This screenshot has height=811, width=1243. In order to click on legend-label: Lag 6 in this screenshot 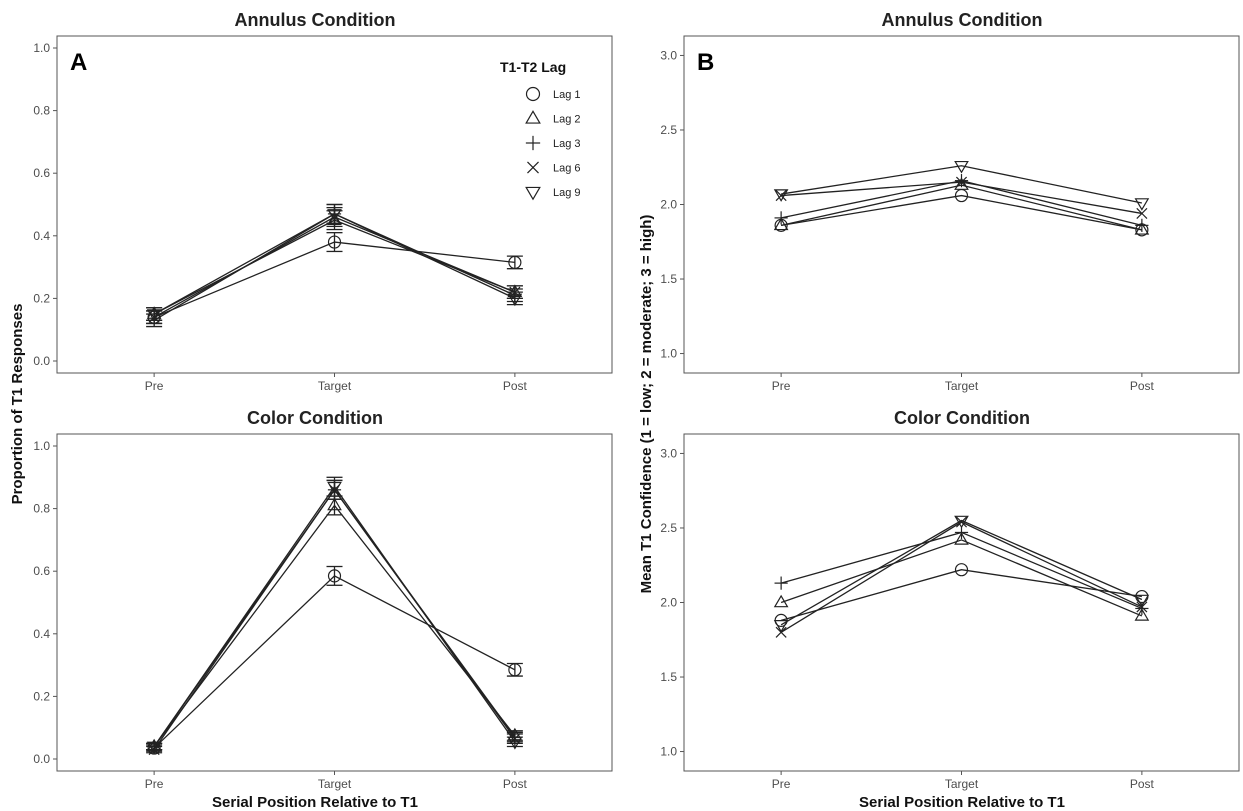, I will do `click(567, 169)`.